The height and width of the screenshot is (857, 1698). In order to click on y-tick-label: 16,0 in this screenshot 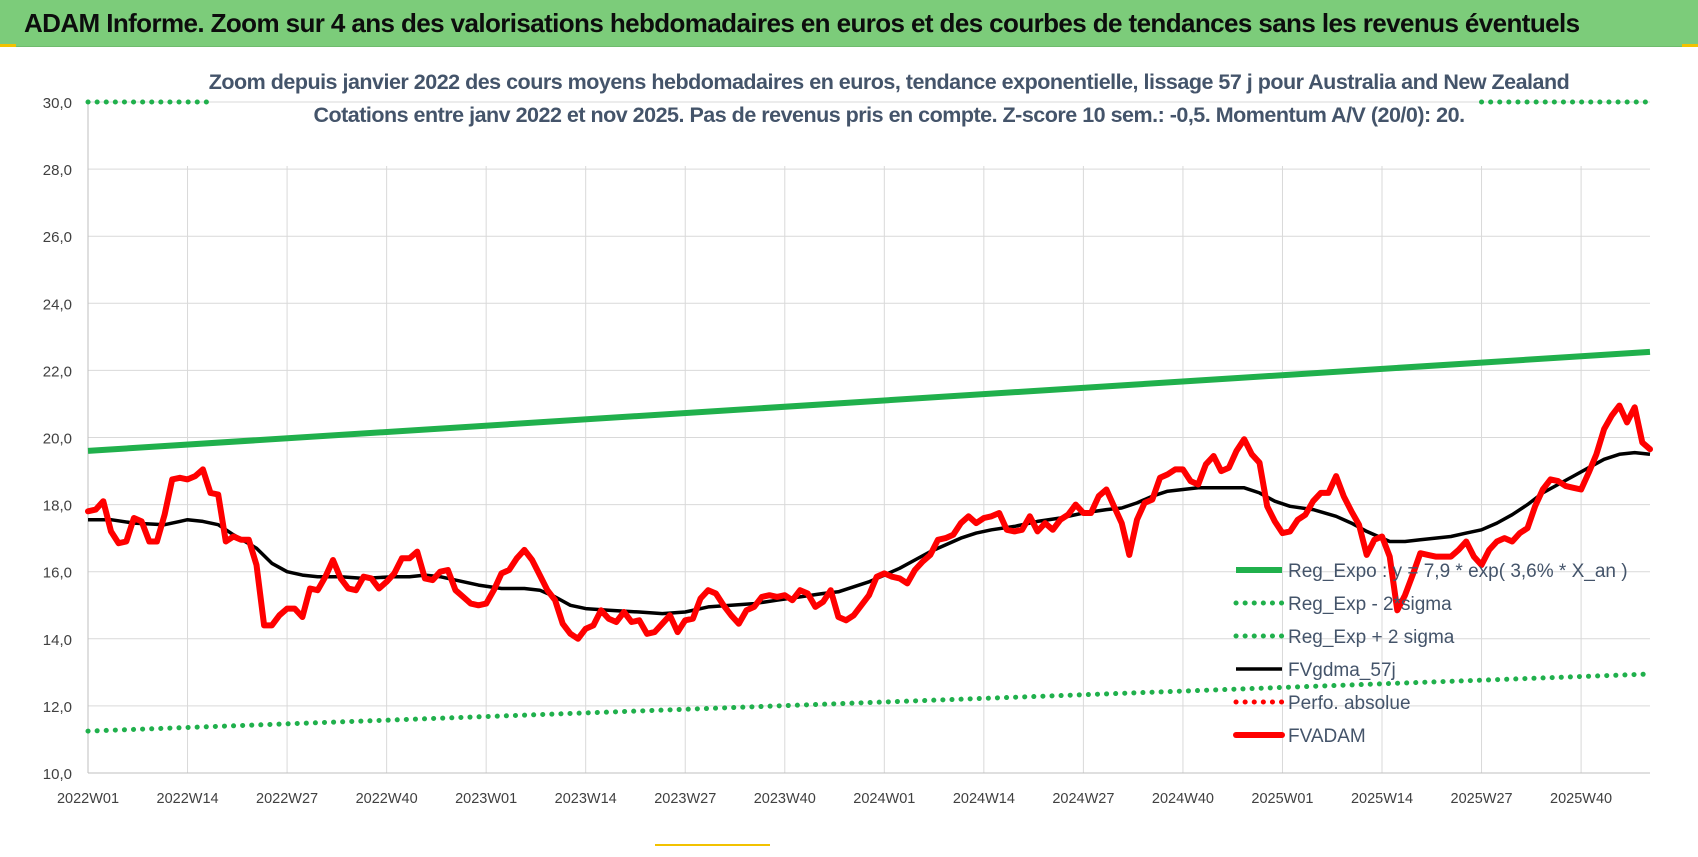, I will do `click(57, 573)`.